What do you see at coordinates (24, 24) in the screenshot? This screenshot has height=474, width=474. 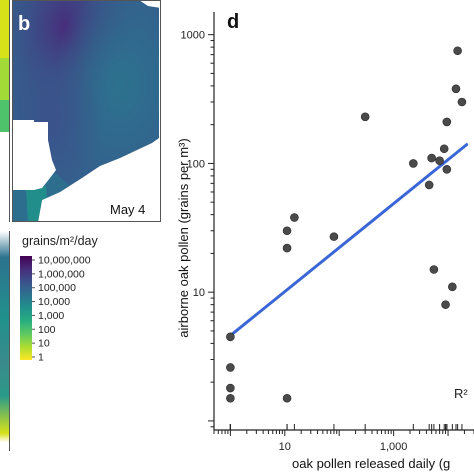 I see `panel-b-letter: b` at bounding box center [24, 24].